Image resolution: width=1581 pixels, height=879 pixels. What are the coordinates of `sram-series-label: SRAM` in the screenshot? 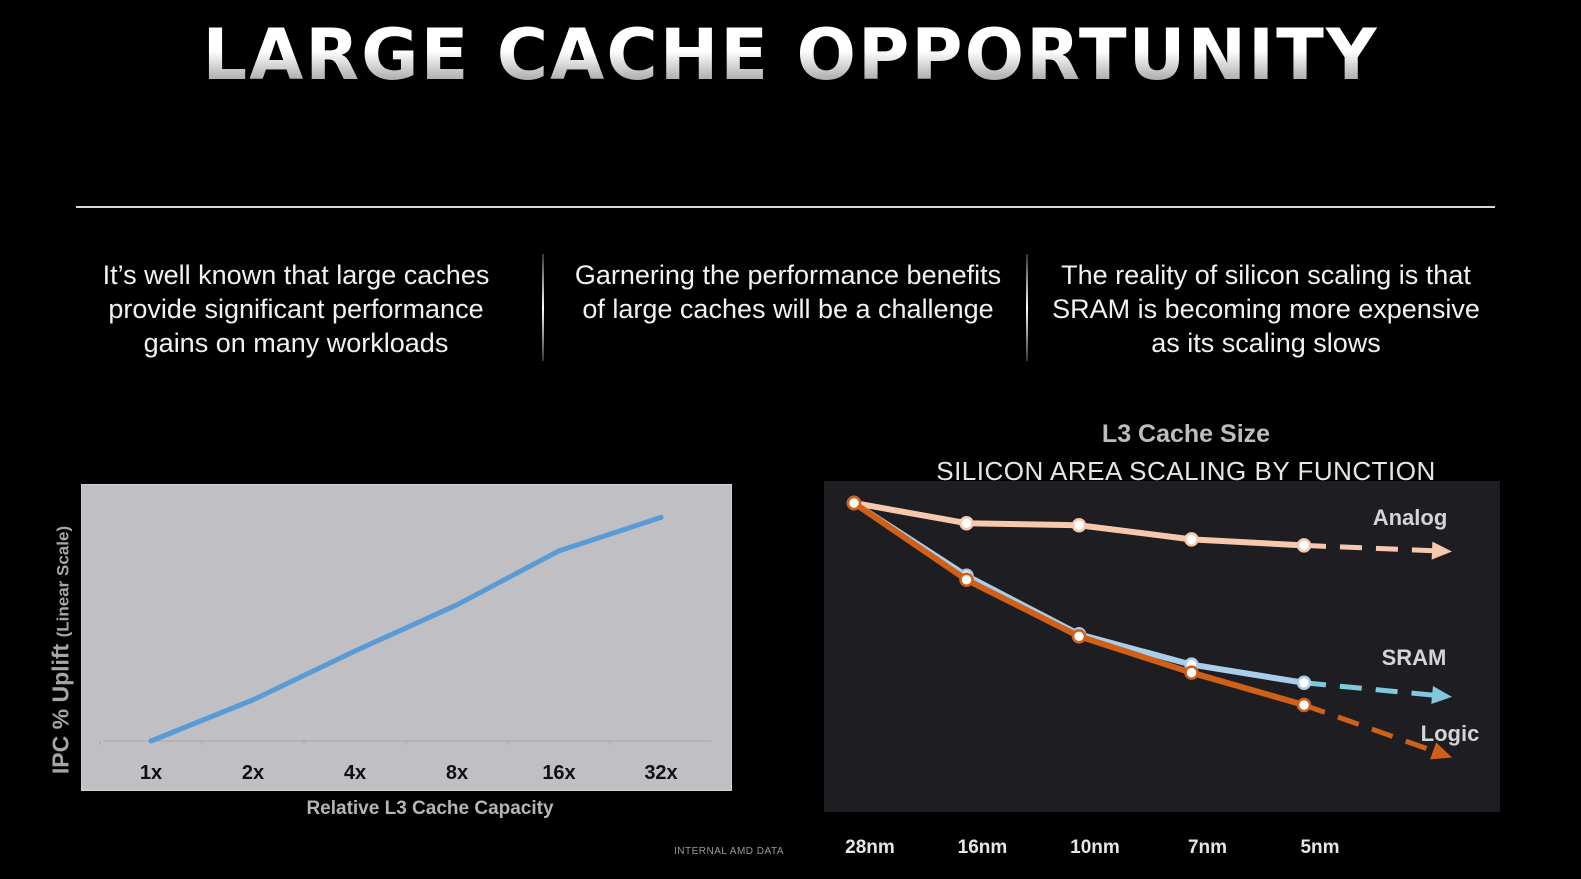 It's located at (1414, 657).